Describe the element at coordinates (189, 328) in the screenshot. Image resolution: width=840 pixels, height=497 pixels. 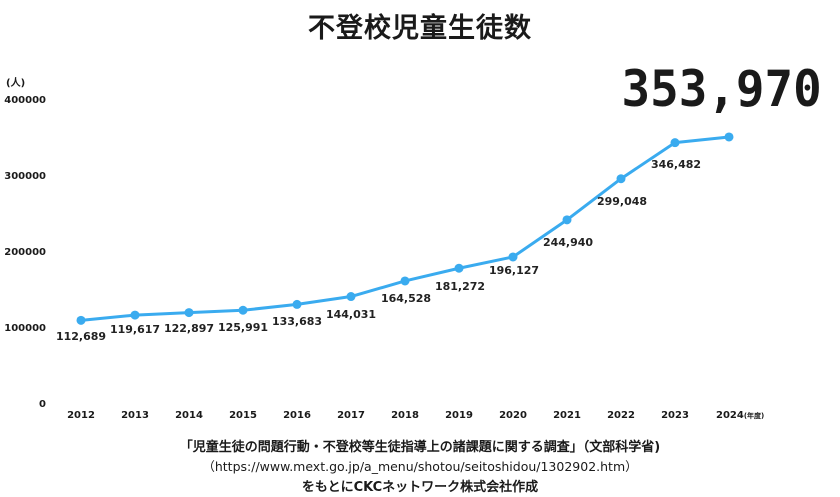
I see `data-label: 122,897` at that location.